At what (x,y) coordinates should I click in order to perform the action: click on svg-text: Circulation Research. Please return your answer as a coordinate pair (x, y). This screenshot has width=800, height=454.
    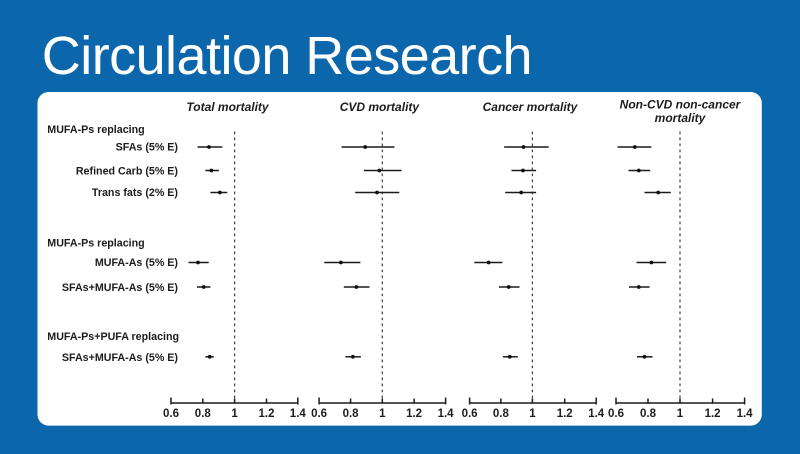
    Looking at the image, I should click on (287, 56).